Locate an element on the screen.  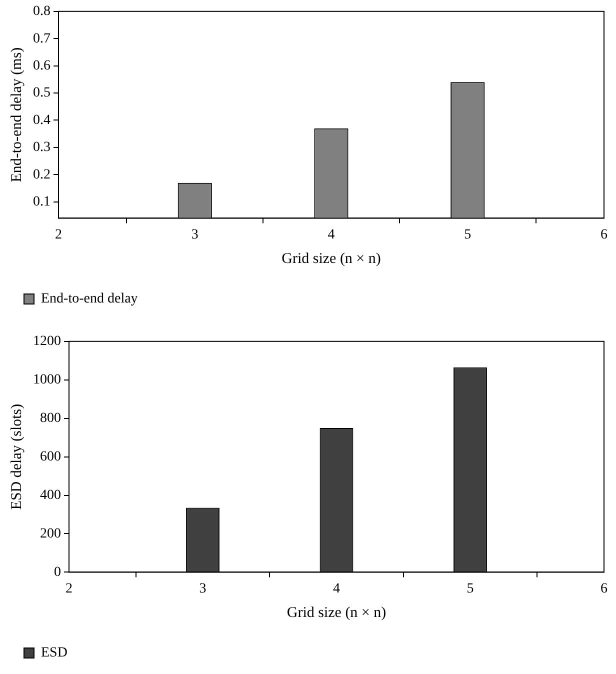
y-axis-title: ESD delay (slots) is located at coordinates (16, 457).